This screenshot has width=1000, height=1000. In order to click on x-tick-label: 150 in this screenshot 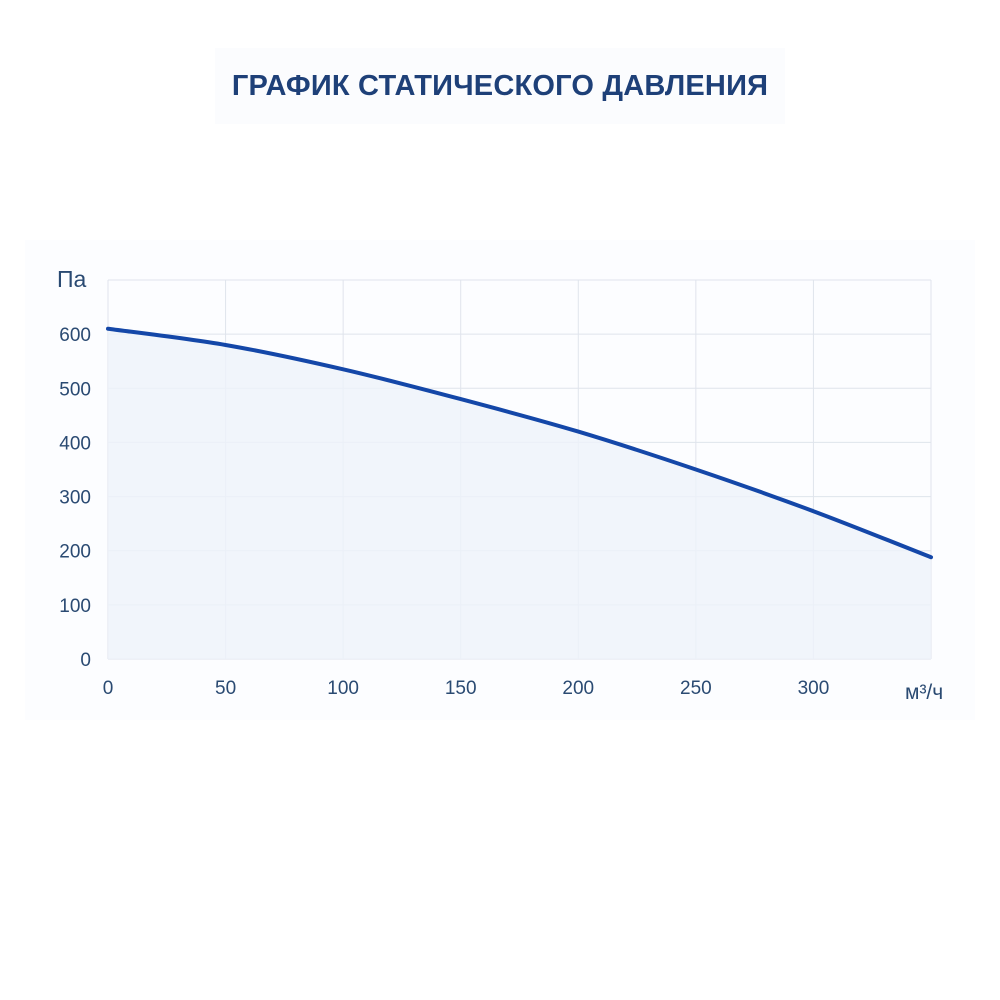, I will do `click(461, 688)`.